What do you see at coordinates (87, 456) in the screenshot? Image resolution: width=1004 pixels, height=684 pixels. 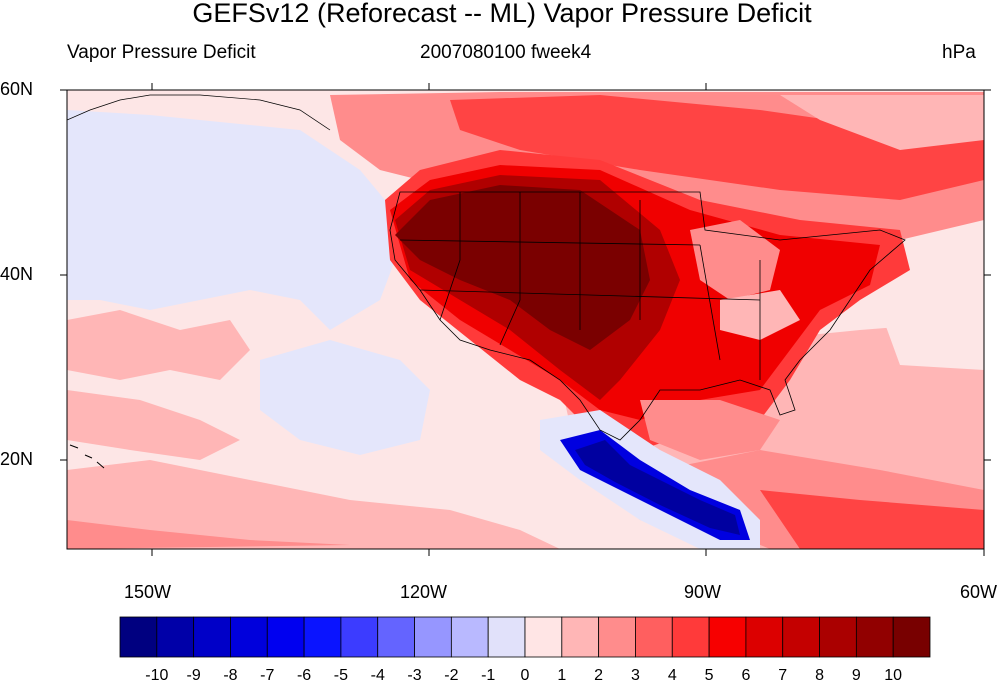 I see `hawaii-islands` at bounding box center [87, 456].